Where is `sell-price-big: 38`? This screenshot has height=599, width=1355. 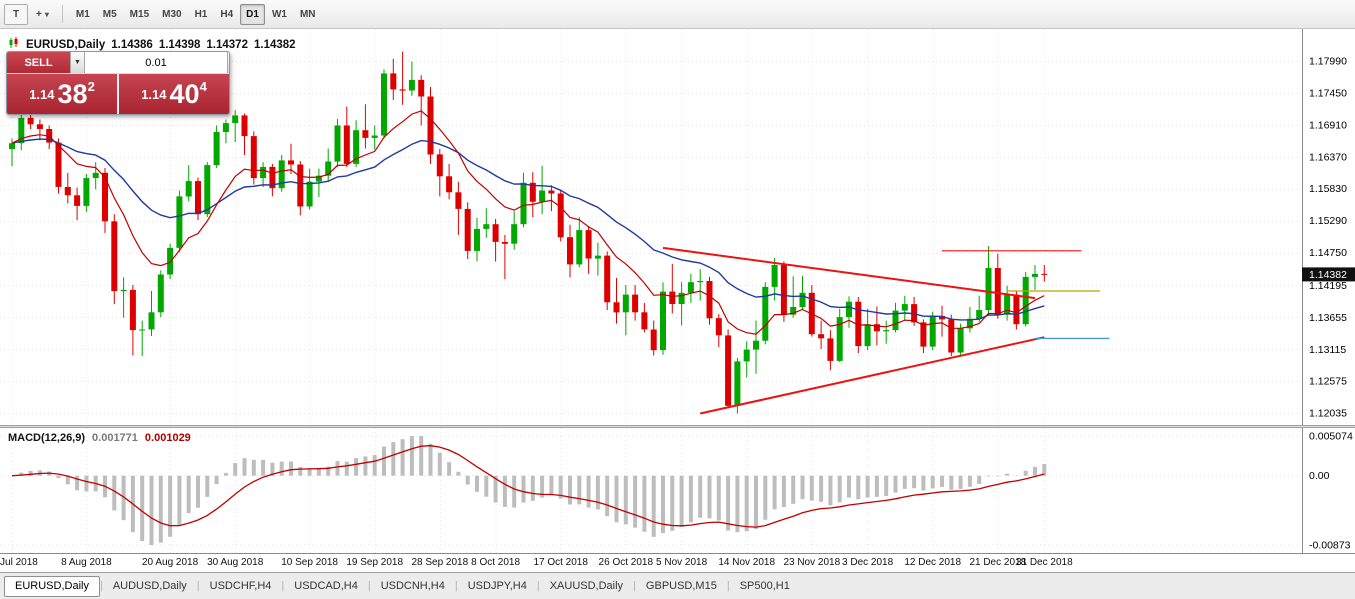 sell-price-big: 38 is located at coordinates (72, 93).